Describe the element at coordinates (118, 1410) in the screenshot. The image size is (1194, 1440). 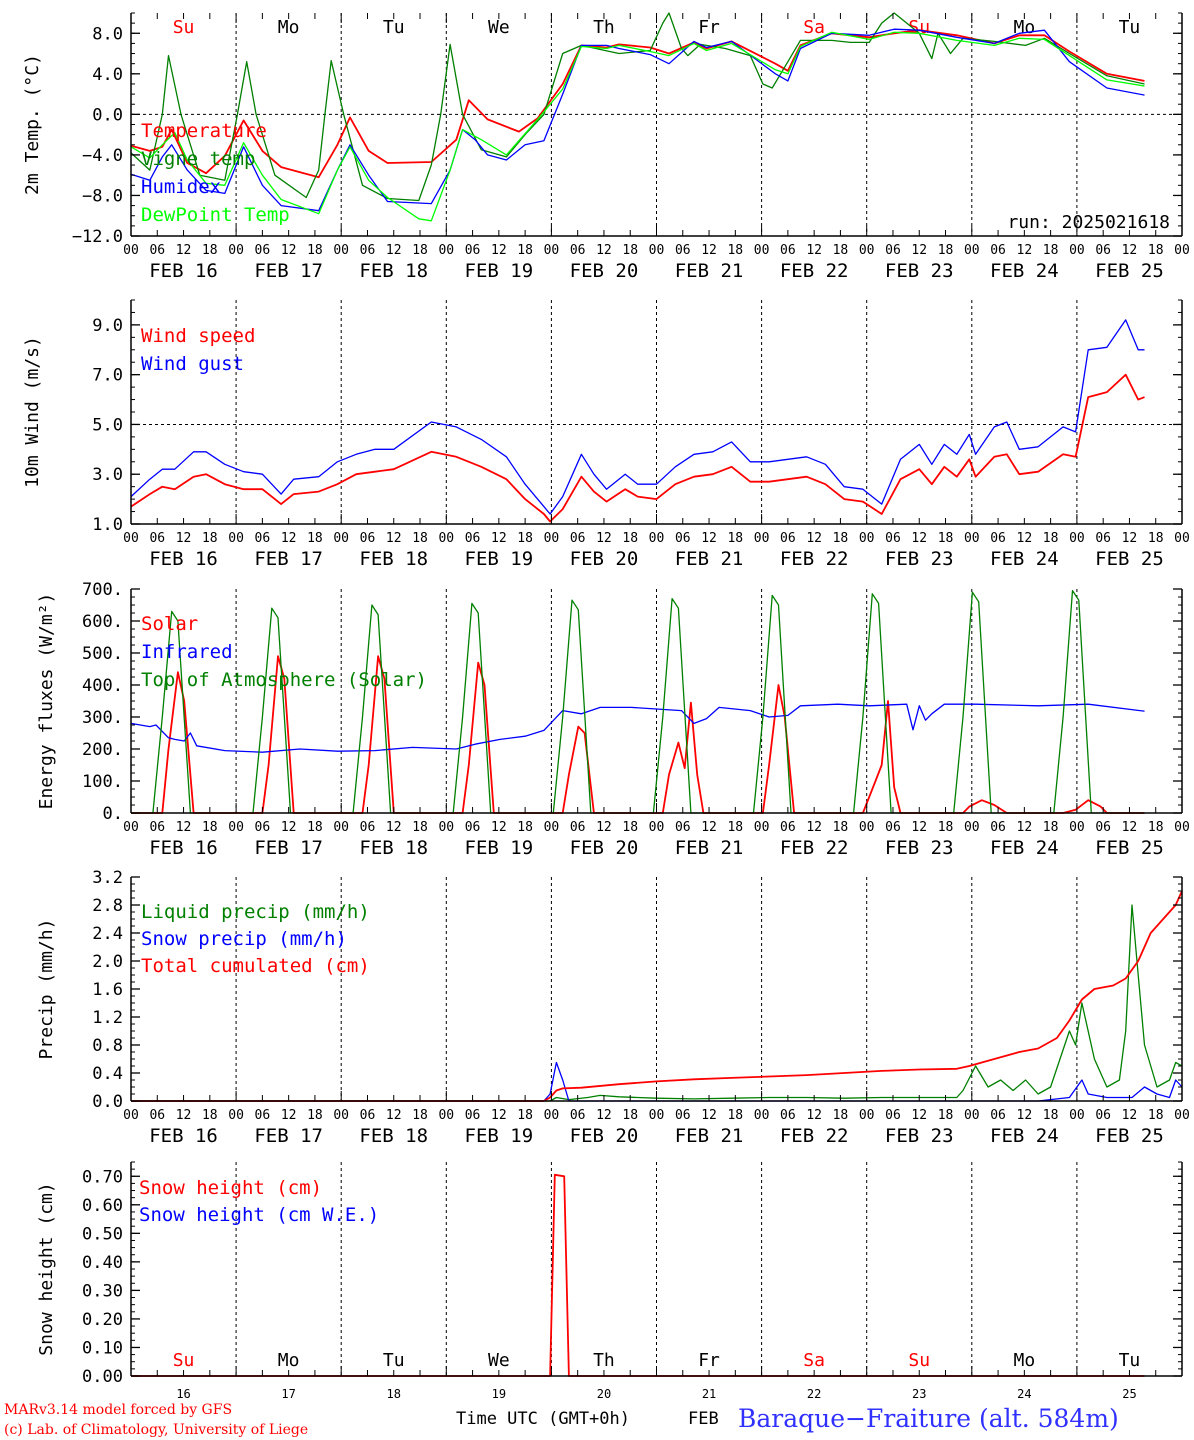
I see `credit-line-1: MARv3.14 model forced by GFS` at that location.